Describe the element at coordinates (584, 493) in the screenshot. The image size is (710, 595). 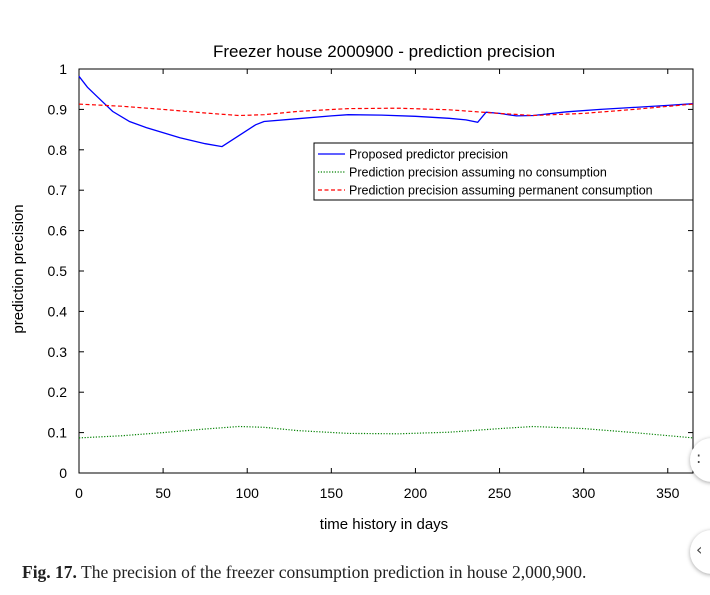
I see `x-tick-label: 300` at that location.